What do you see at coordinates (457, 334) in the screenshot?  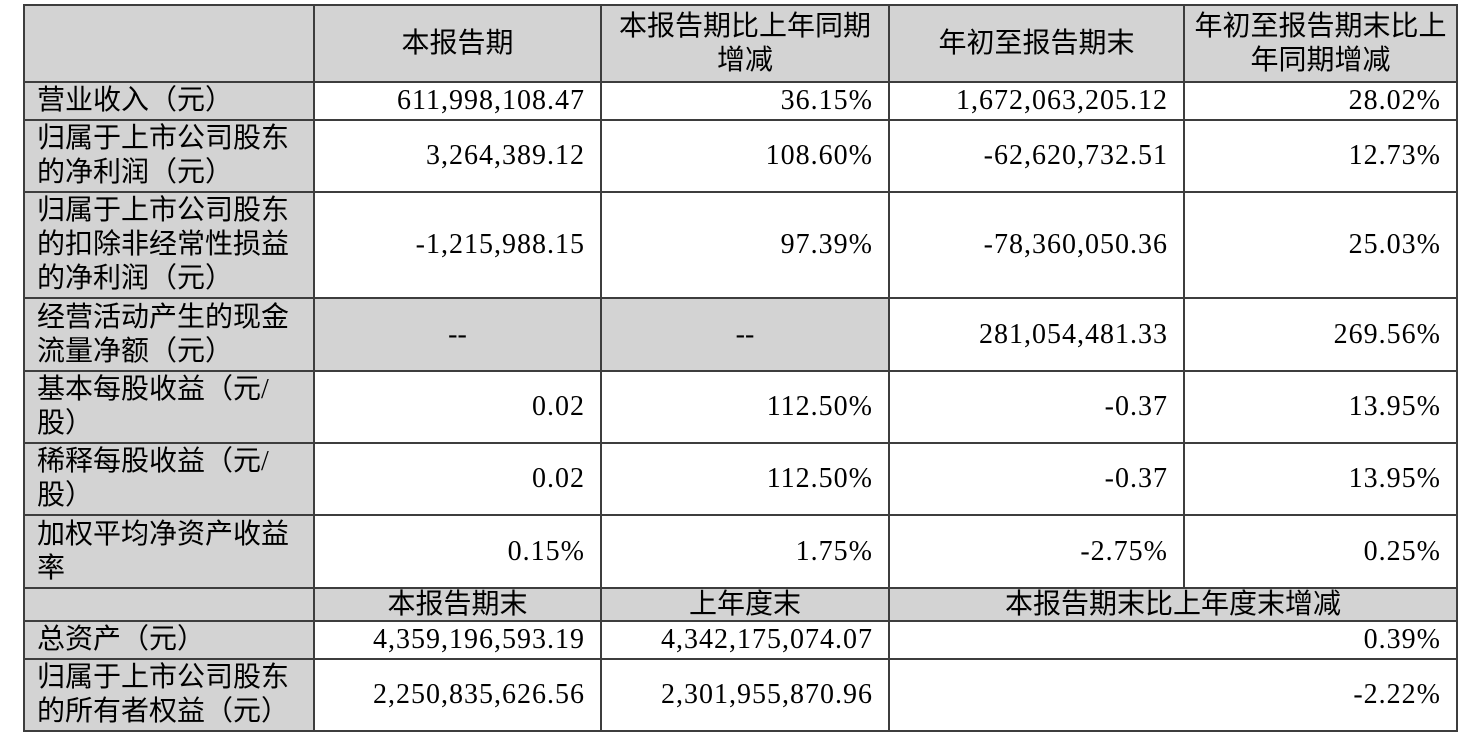 I see `cell-cash-flow-current-dash: --` at bounding box center [457, 334].